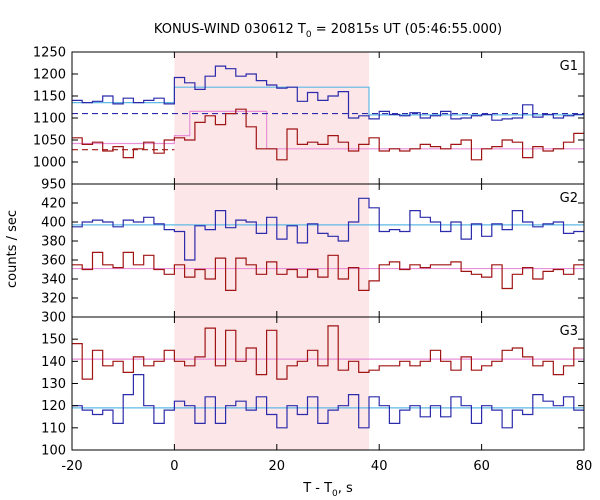 The height and width of the screenshot is (500, 600). I want to click on panel-g3-y-tick-label: 100, so click(53, 451).